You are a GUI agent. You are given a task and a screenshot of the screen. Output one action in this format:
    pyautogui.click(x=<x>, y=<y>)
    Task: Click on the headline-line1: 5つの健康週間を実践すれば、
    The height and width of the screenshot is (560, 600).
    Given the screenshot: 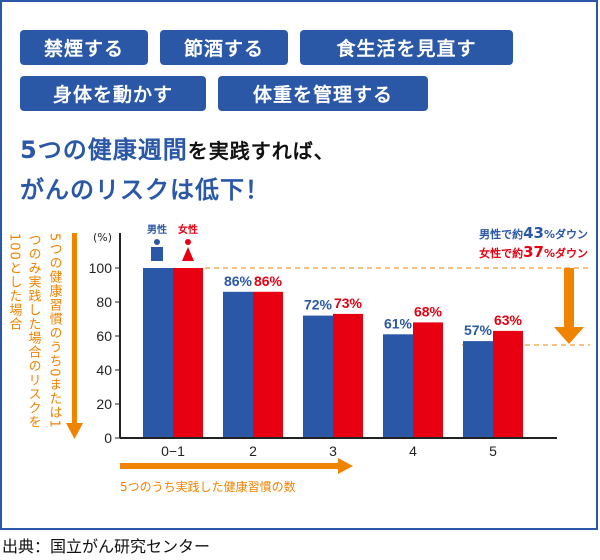 What is the action you would take?
    pyautogui.click(x=177, y=147)
    